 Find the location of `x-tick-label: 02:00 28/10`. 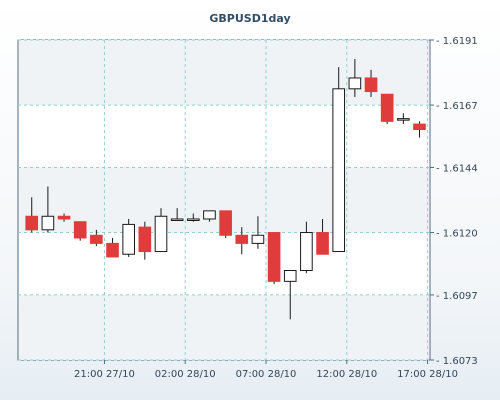

x-tick-label: 02:00 28/10 is located at coordinates (185, 374).